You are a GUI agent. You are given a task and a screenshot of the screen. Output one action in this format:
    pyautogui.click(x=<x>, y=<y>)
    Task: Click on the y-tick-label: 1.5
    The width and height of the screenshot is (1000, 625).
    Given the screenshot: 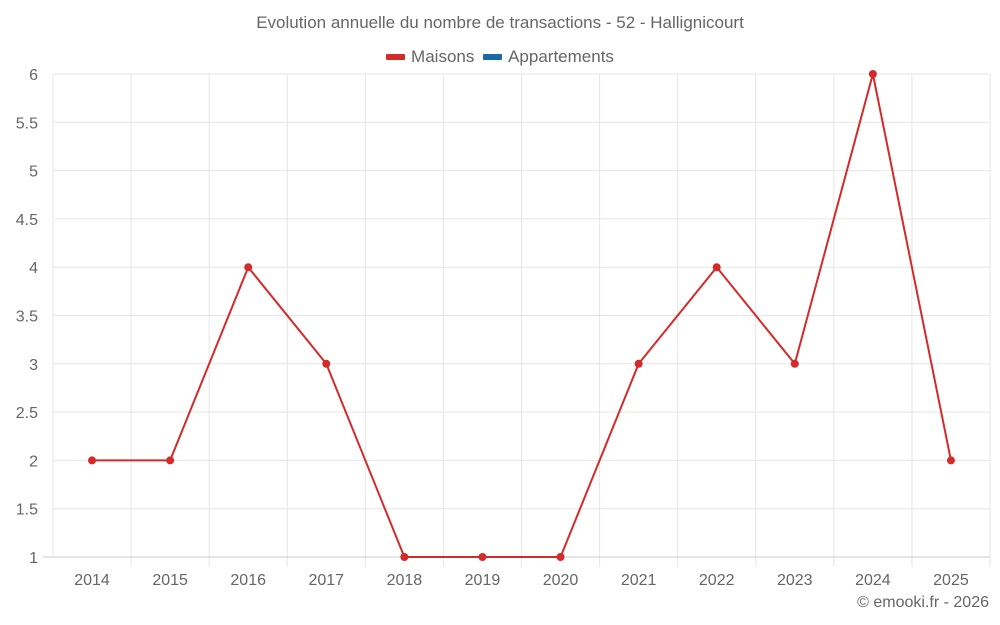 What is the action you would take?
    pyautogui.click(x=27, y=510)
    